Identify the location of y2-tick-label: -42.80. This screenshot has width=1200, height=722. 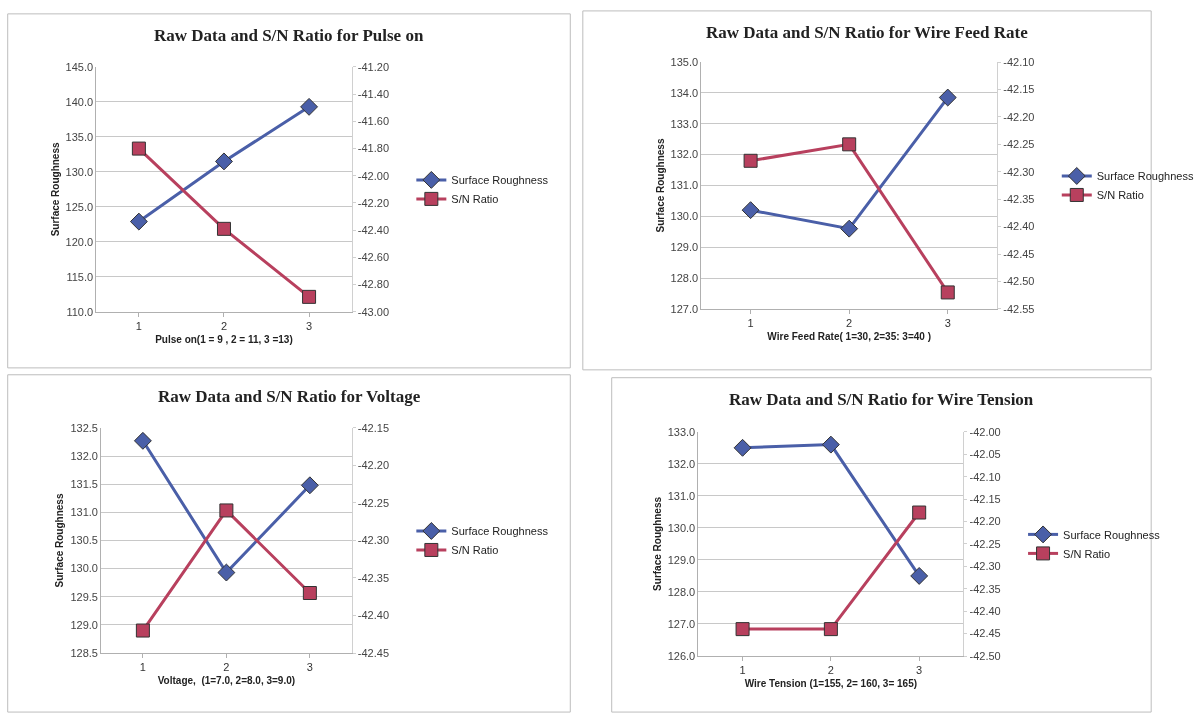
(373, 284).